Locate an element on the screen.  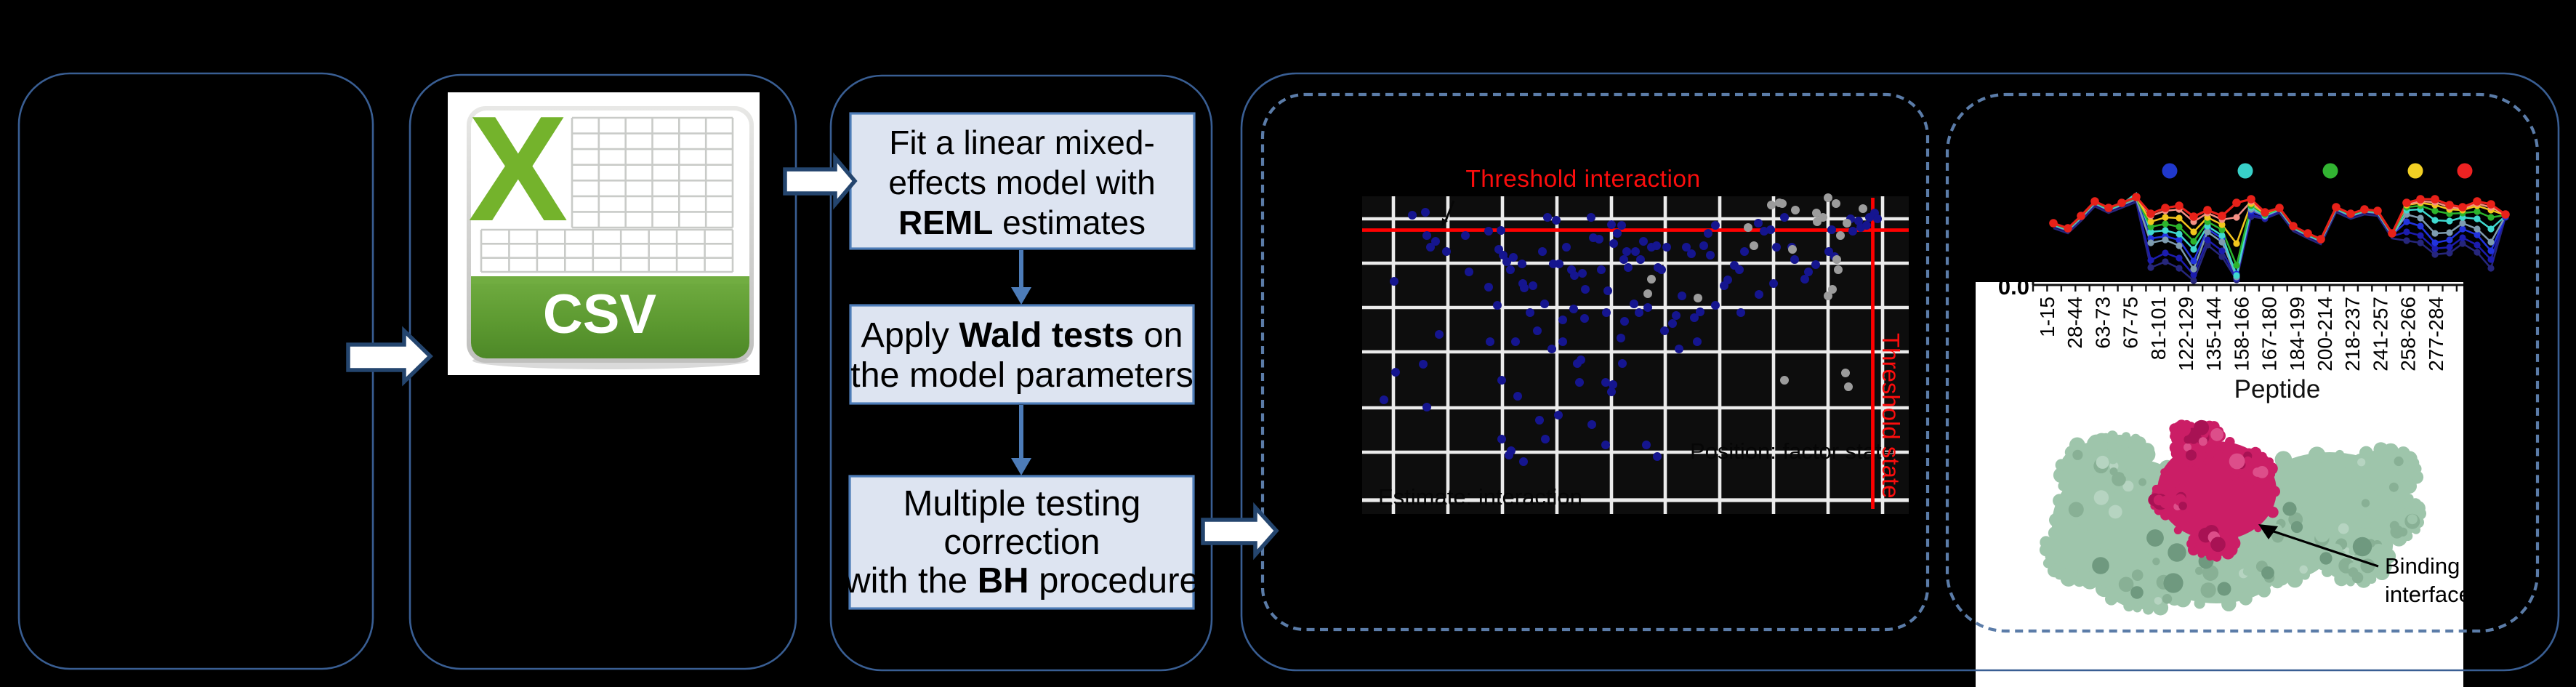
svg-text: Threshold state is located at coordinates (1890, 415).